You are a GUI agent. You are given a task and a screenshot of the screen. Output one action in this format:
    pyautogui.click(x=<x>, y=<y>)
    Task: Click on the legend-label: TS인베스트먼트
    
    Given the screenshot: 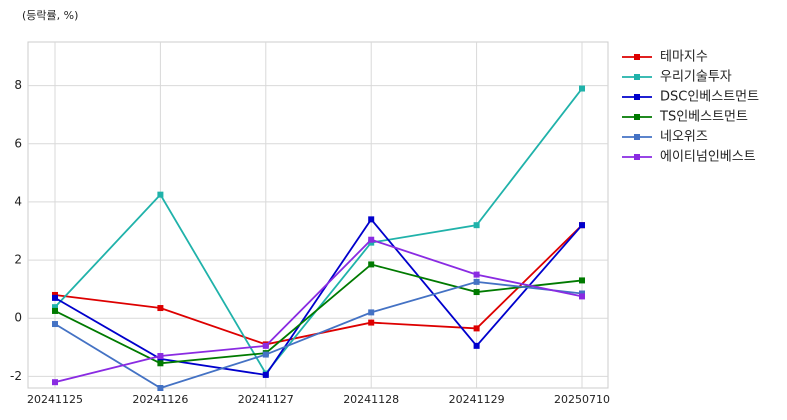 What is the action you would take?
    pyautogui.click(x=703, y=117)
    